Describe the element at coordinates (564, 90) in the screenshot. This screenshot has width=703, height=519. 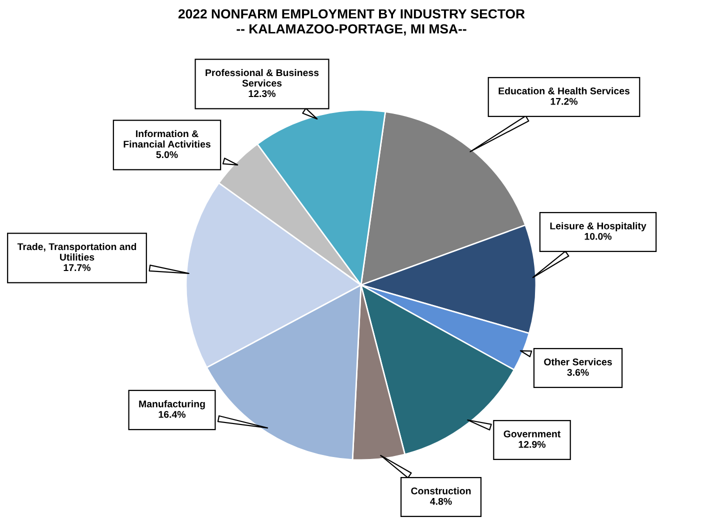
I see `slice-label: Education & Health Services` at that location.